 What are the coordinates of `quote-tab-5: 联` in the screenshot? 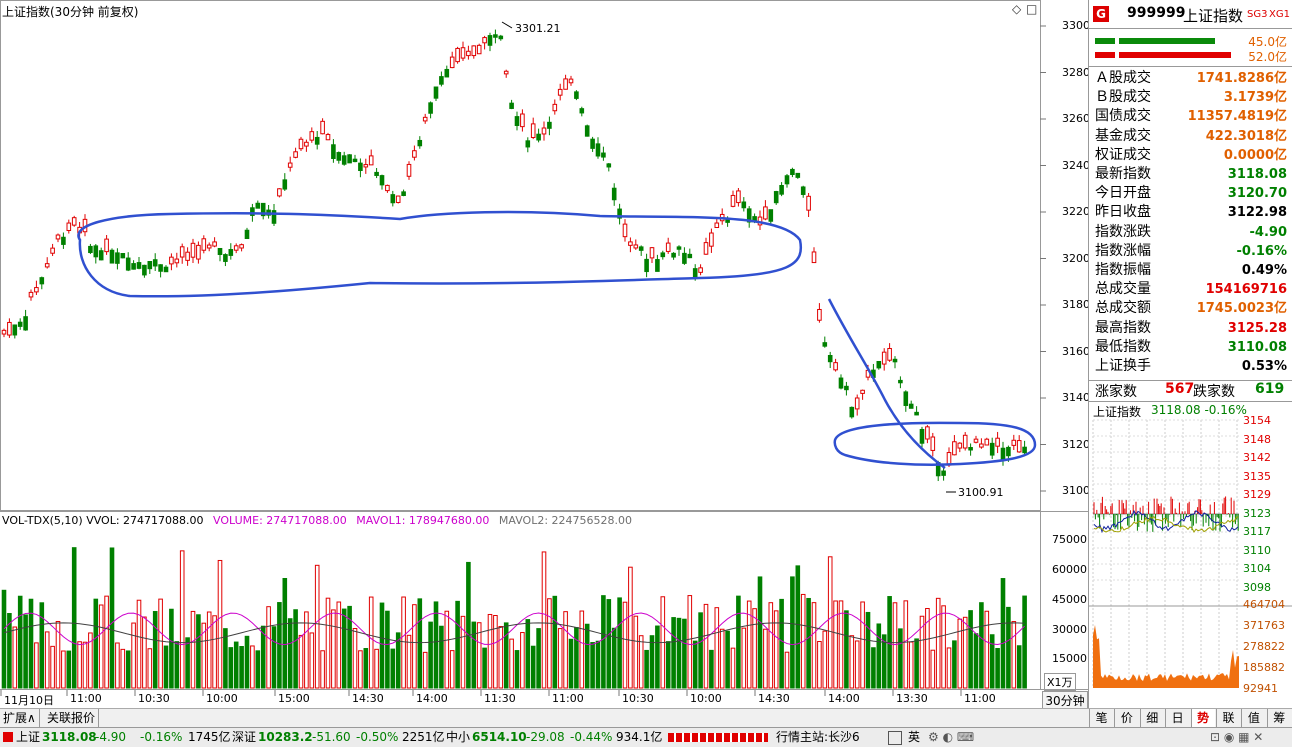 It's located at (1228, 718).